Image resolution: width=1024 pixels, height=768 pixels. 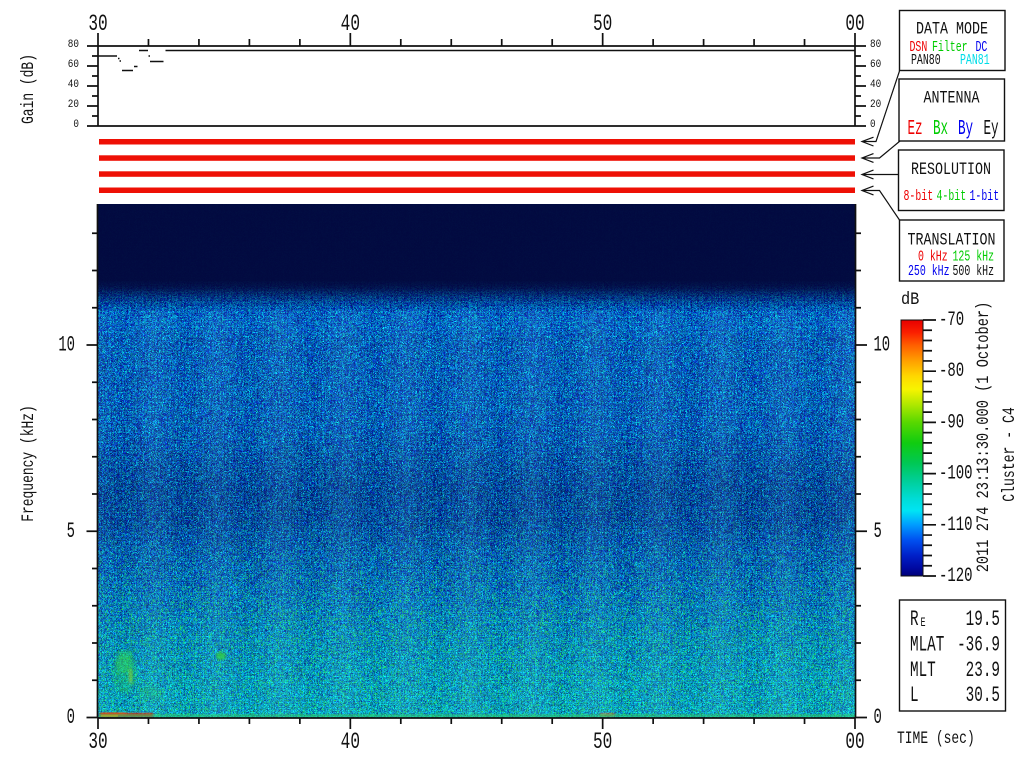 I want to click on svg-text: DC, so click(x=982, y=47).